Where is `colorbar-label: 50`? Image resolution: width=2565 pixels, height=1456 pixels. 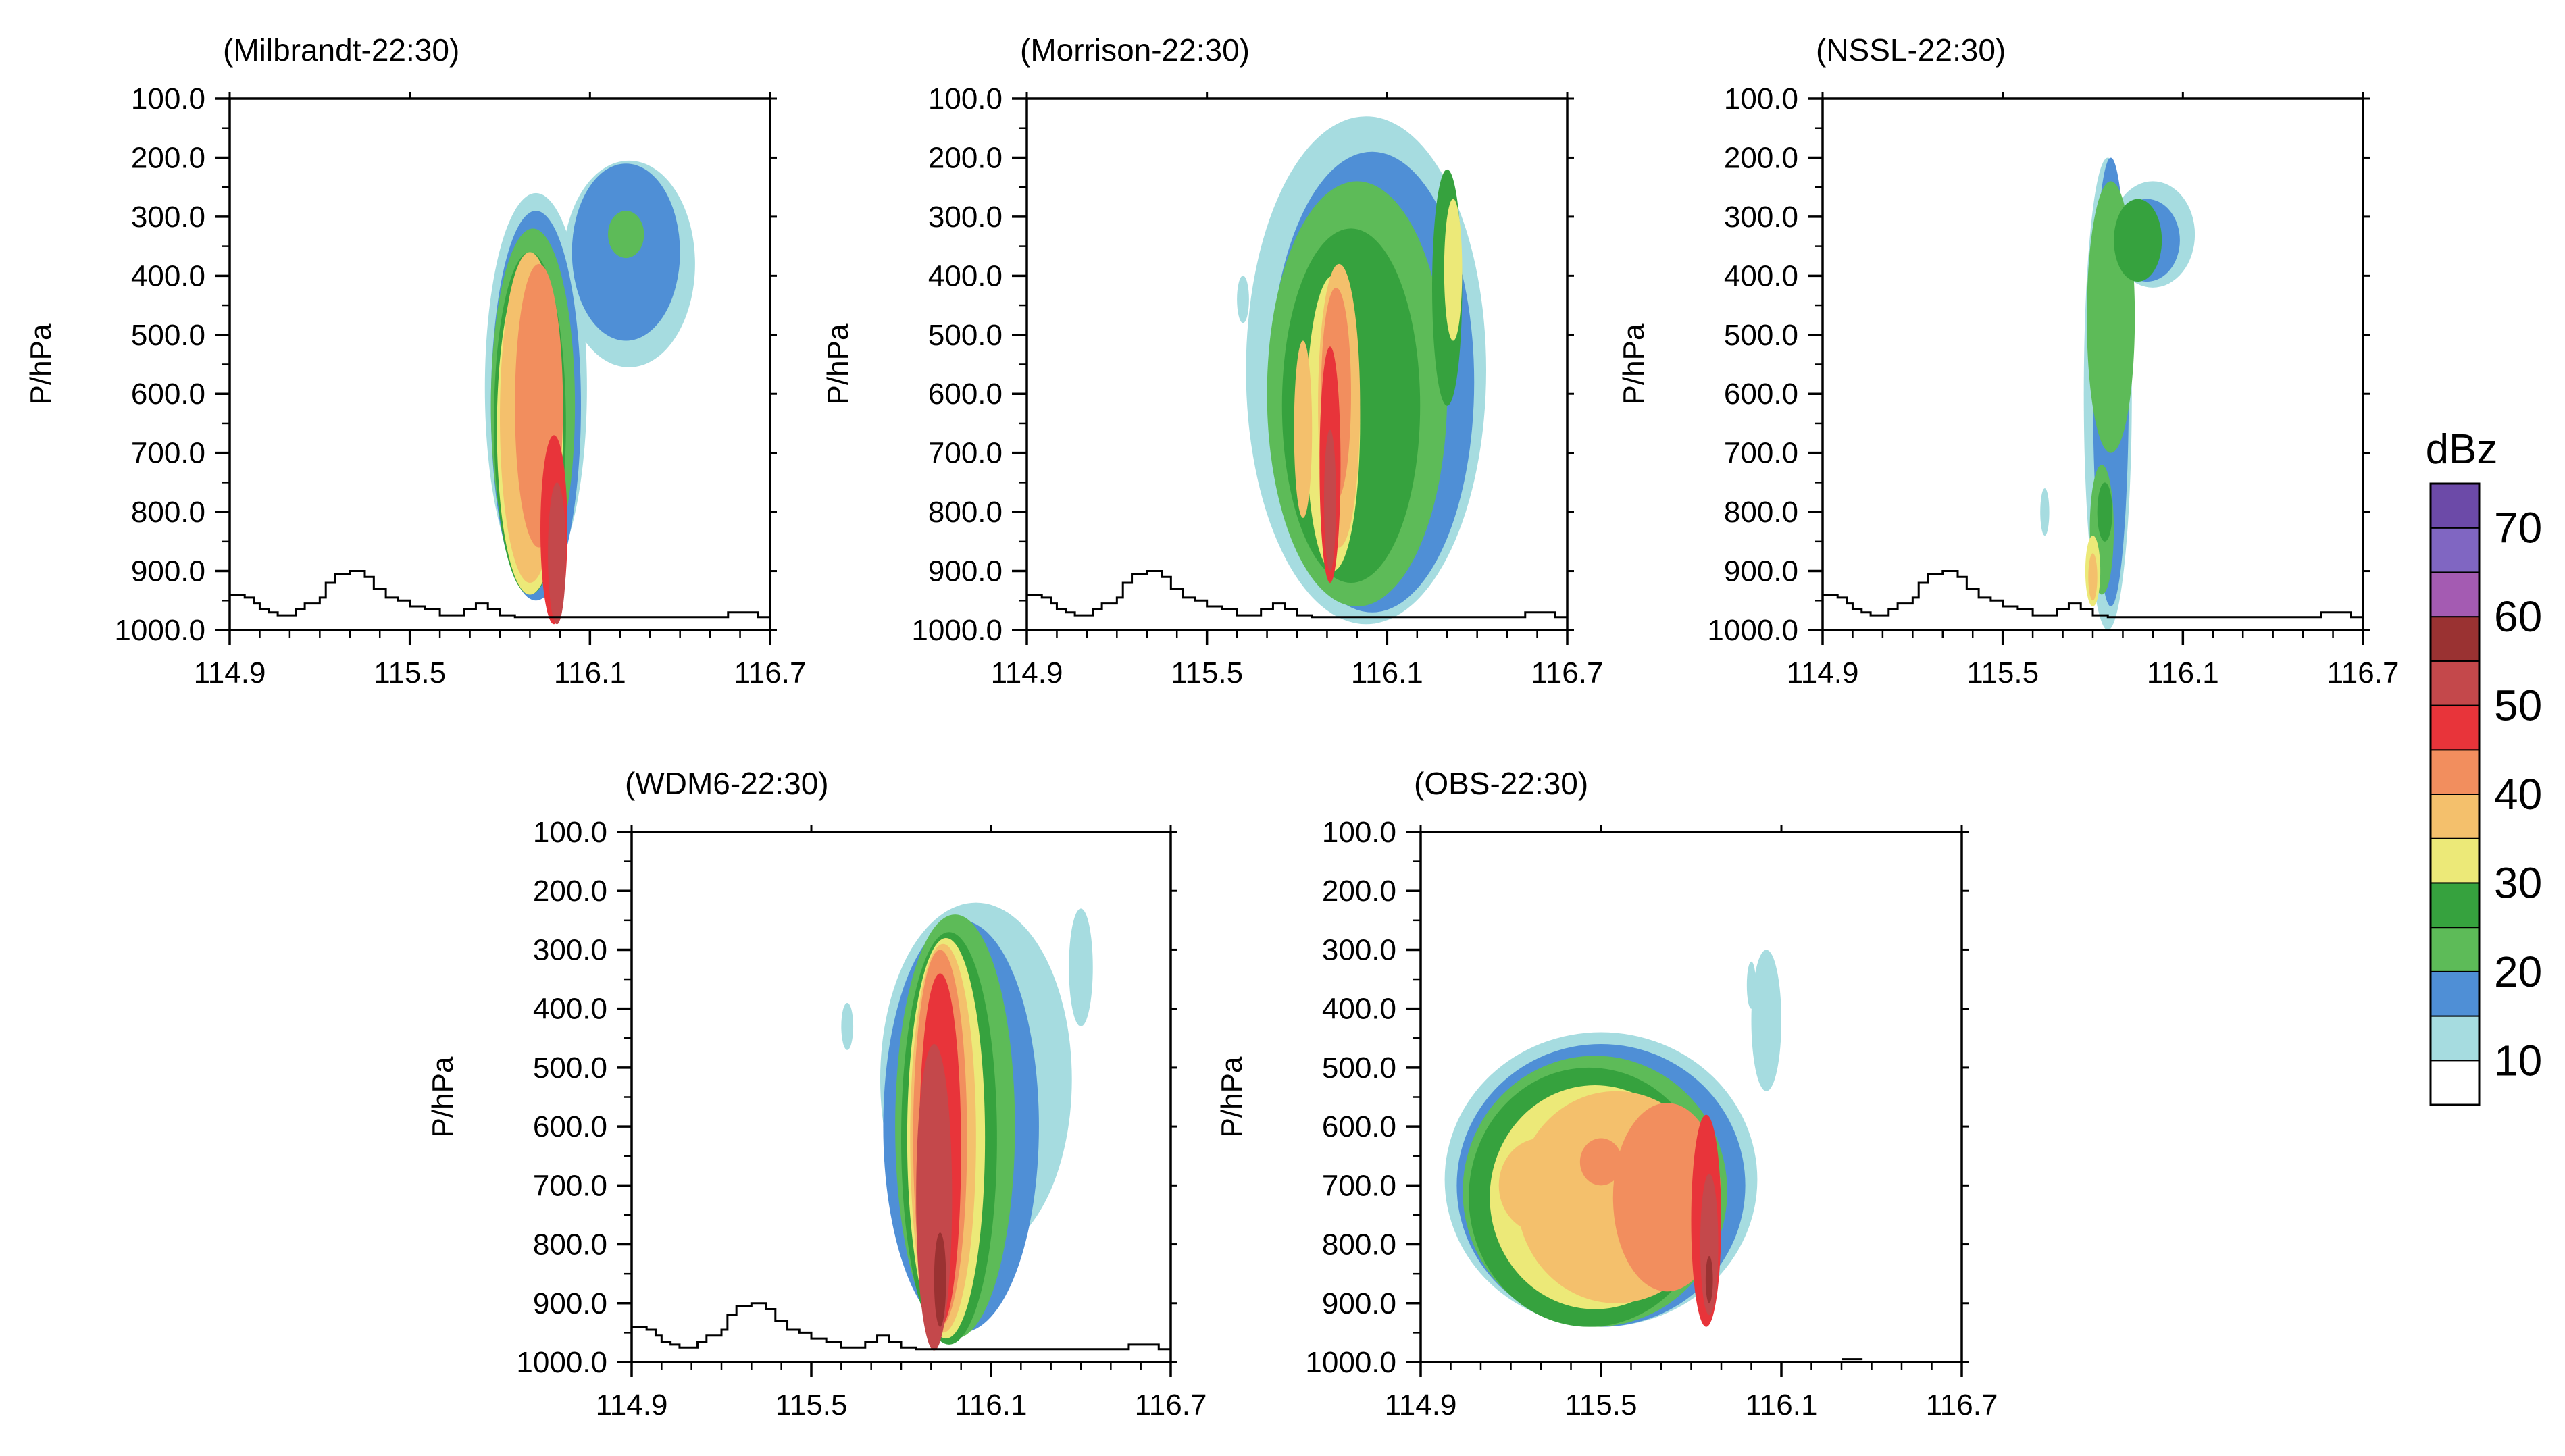 colorbar-label: 50 is located at coordinates (2518, 705).